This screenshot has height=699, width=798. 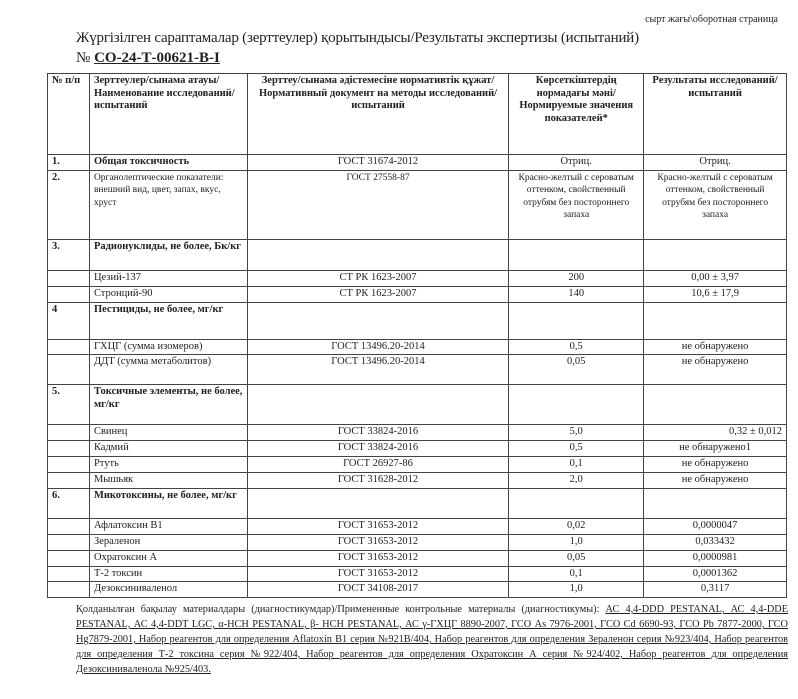 I want to click on row-name: Охратоксин А, so click(x=168, y=558).